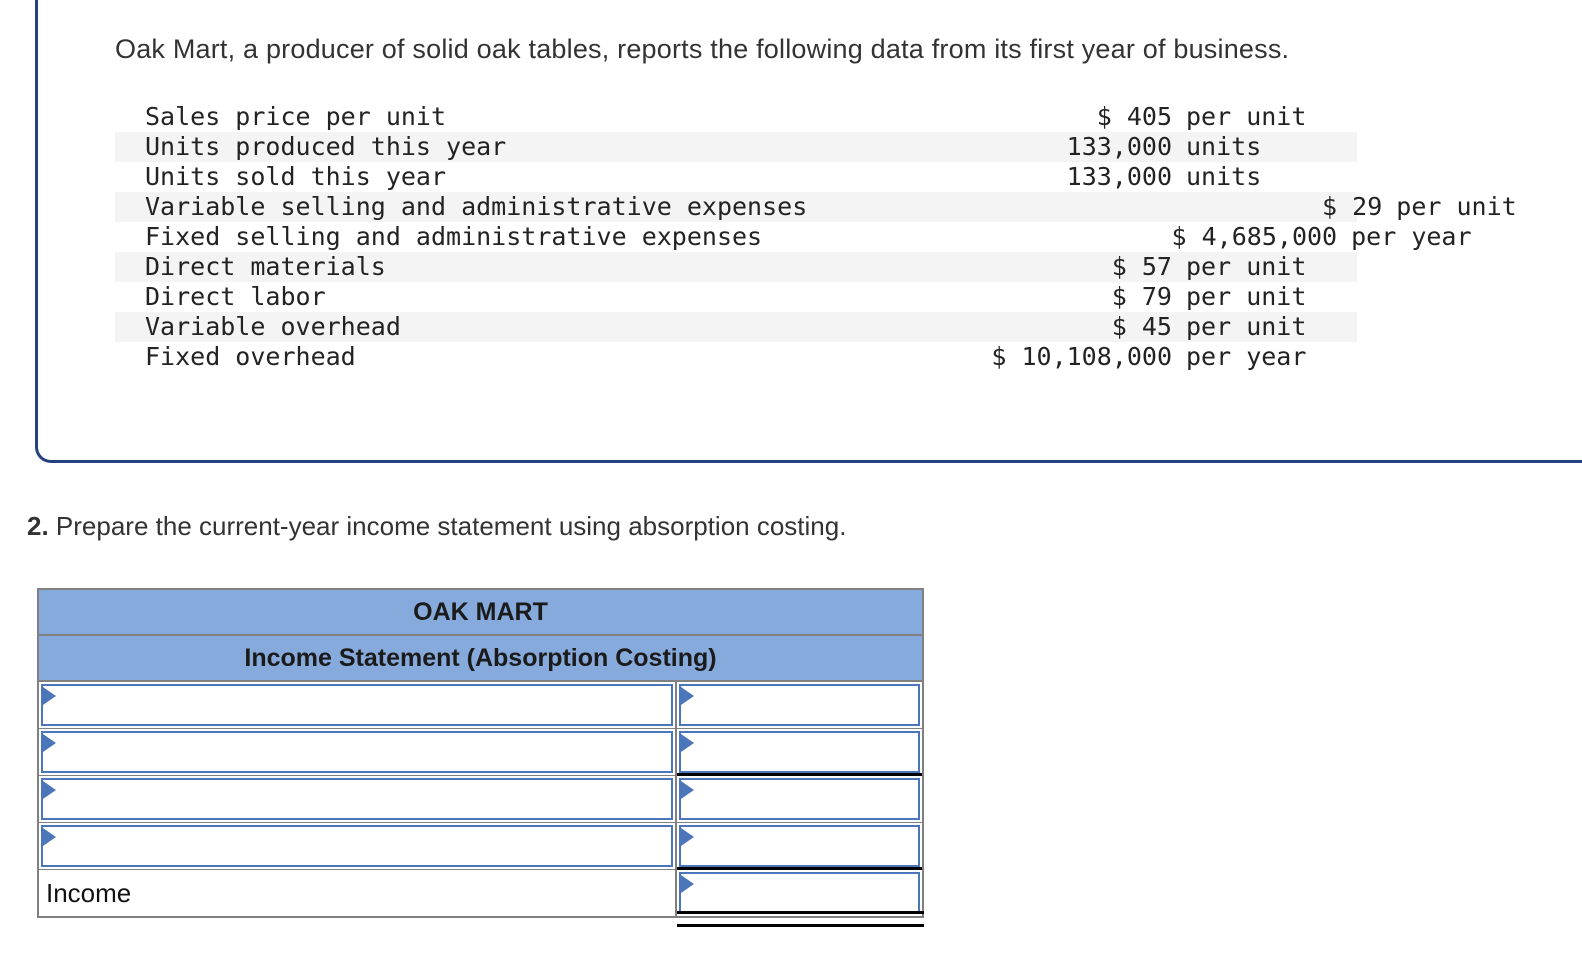 This screenshot has width=1582, height=956. Describe the element at coordinates (250, 356) in the screenshot. I see `data-label: Fixed overhead` at that location.